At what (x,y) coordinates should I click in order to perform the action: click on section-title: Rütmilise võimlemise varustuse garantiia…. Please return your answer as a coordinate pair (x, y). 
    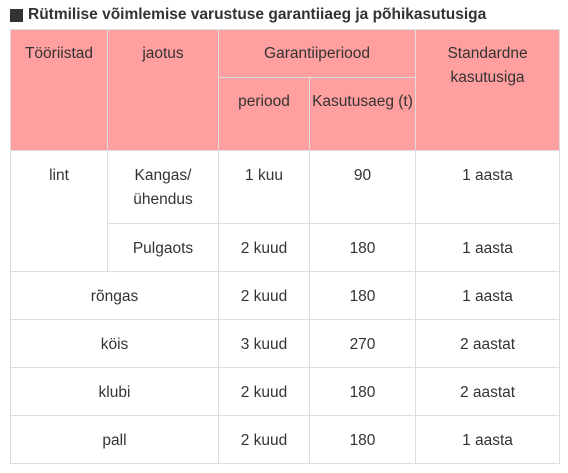
    Looking at the image, I should click on (248, 15).